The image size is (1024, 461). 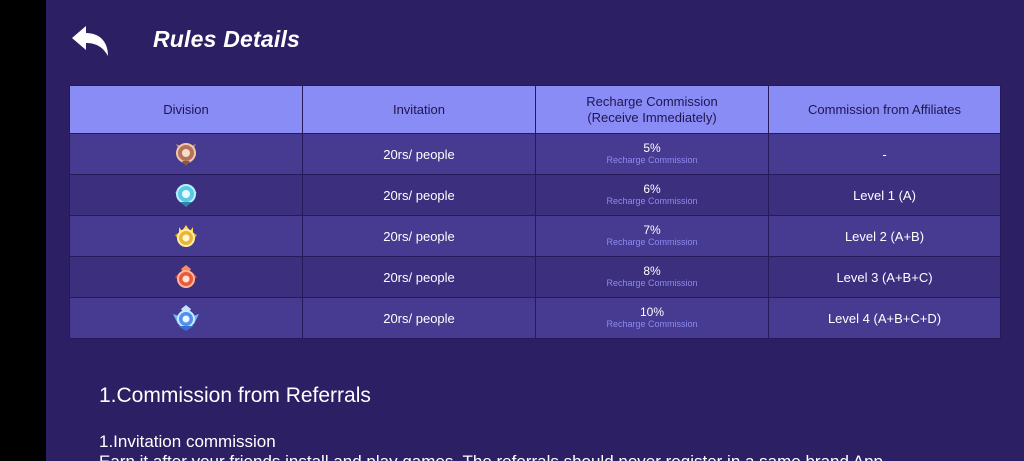 What do you see at coordinates (652, 148) in the screenshot?
I see `commission-value: 5%` at bounding box center [652, 148].